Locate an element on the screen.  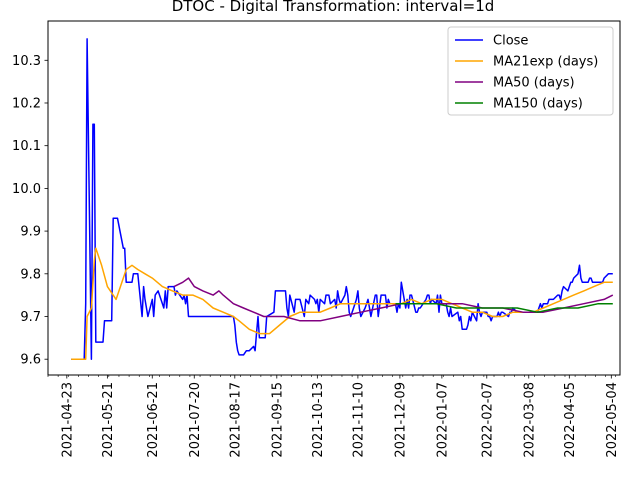
legend-box is located at coordinates (530, 71).